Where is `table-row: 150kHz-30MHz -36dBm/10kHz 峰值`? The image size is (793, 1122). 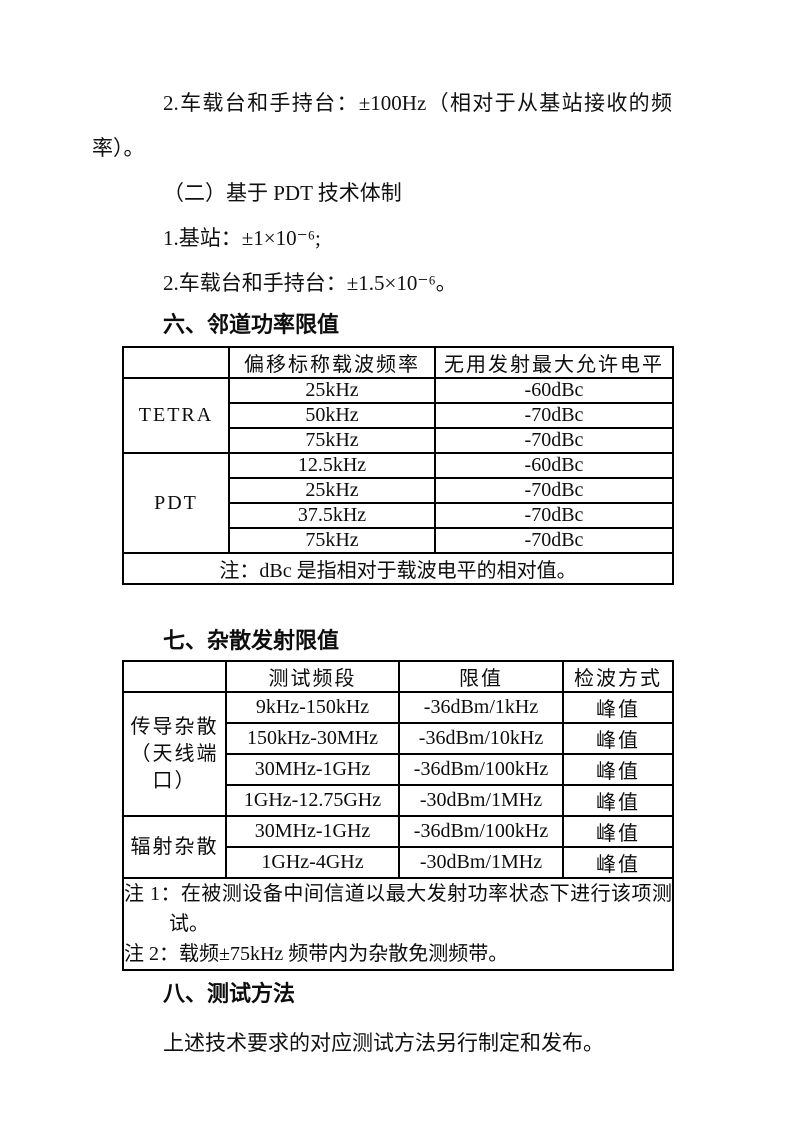
table-row: 150kHz-30MHz -36dBm/10kHz 峰值 is located at coordinates (398, 738).